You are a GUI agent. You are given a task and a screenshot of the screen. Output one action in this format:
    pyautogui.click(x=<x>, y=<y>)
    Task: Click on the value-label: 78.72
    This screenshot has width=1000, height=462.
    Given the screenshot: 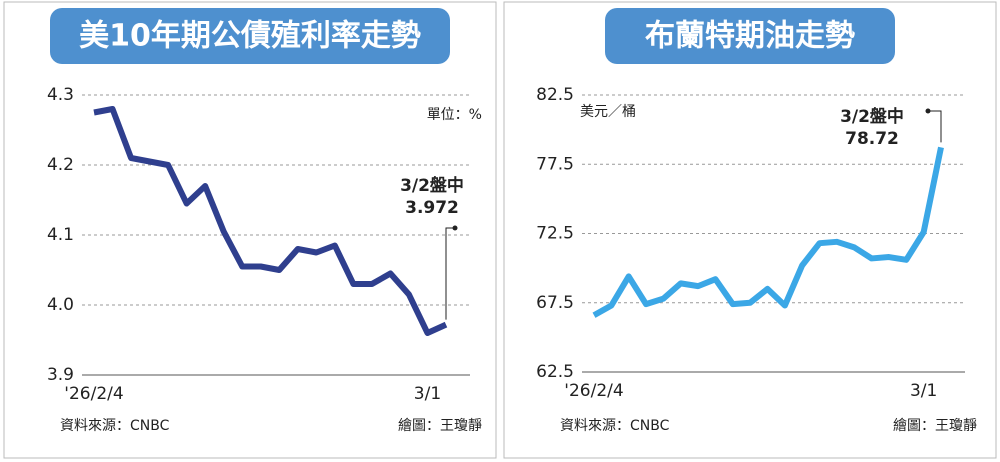 What is the action you would take?
    pyautogui.click(x=872, y=139)
    